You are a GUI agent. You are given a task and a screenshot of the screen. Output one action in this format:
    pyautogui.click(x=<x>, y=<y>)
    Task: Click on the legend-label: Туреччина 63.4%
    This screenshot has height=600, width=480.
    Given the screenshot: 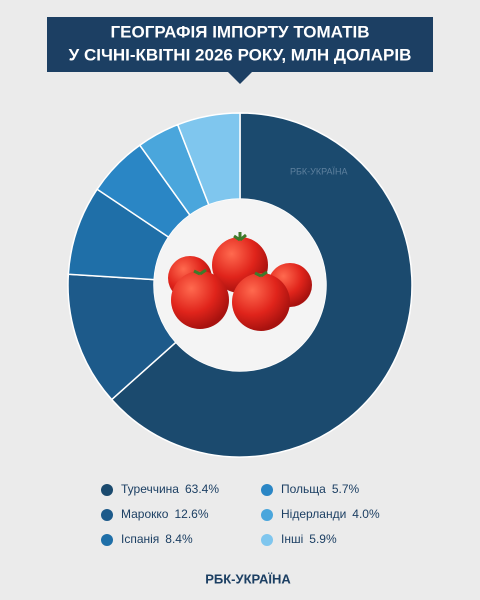 What is the action you would take?
    pyautogui.click(x=170, y=489)
    